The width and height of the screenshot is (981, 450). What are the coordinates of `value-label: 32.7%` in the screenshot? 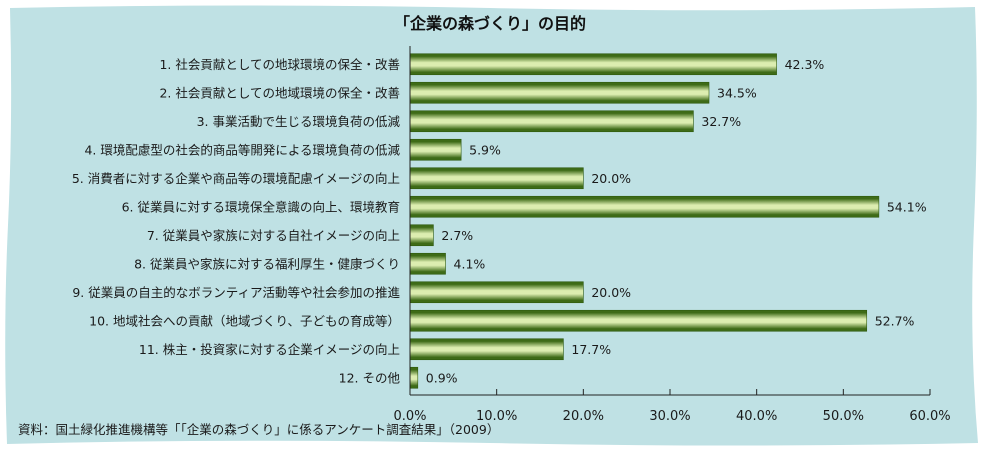 It's located at (721, 121).